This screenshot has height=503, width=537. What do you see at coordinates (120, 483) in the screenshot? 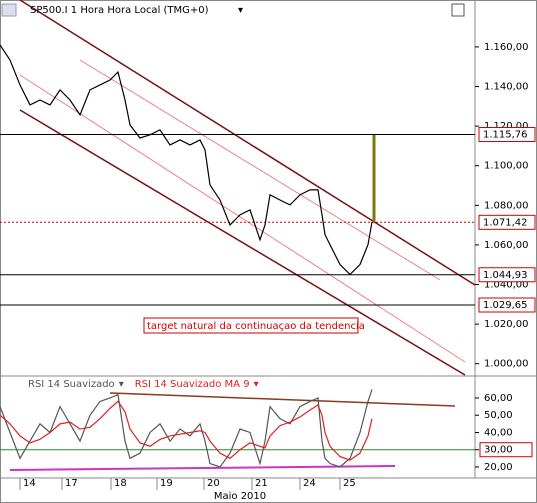
I see `x-tick-label: 18` at bounding box center [120, 483].